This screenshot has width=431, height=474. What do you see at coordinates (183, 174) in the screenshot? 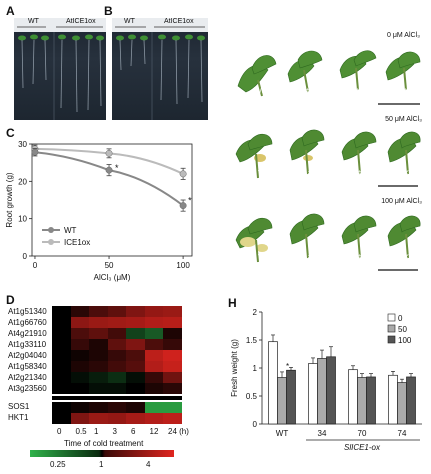
I see `data-point-ICE1ox` at bounding box center [183, 174].